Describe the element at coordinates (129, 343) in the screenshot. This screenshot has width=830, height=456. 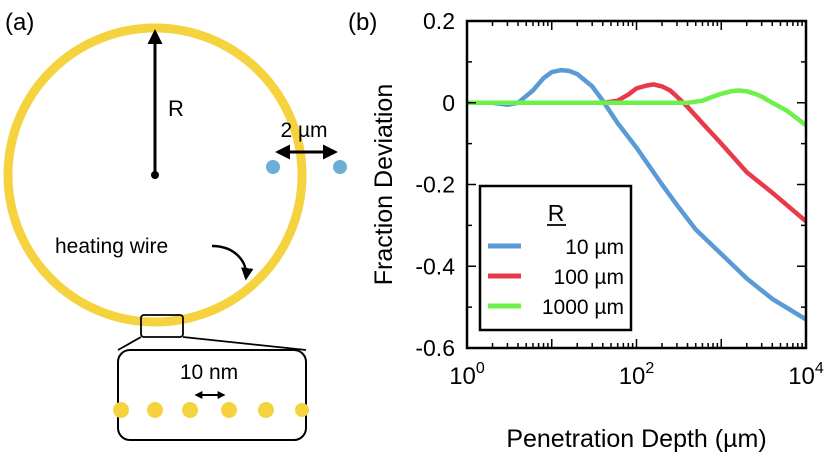
I see `zoom-line-left` at that location.